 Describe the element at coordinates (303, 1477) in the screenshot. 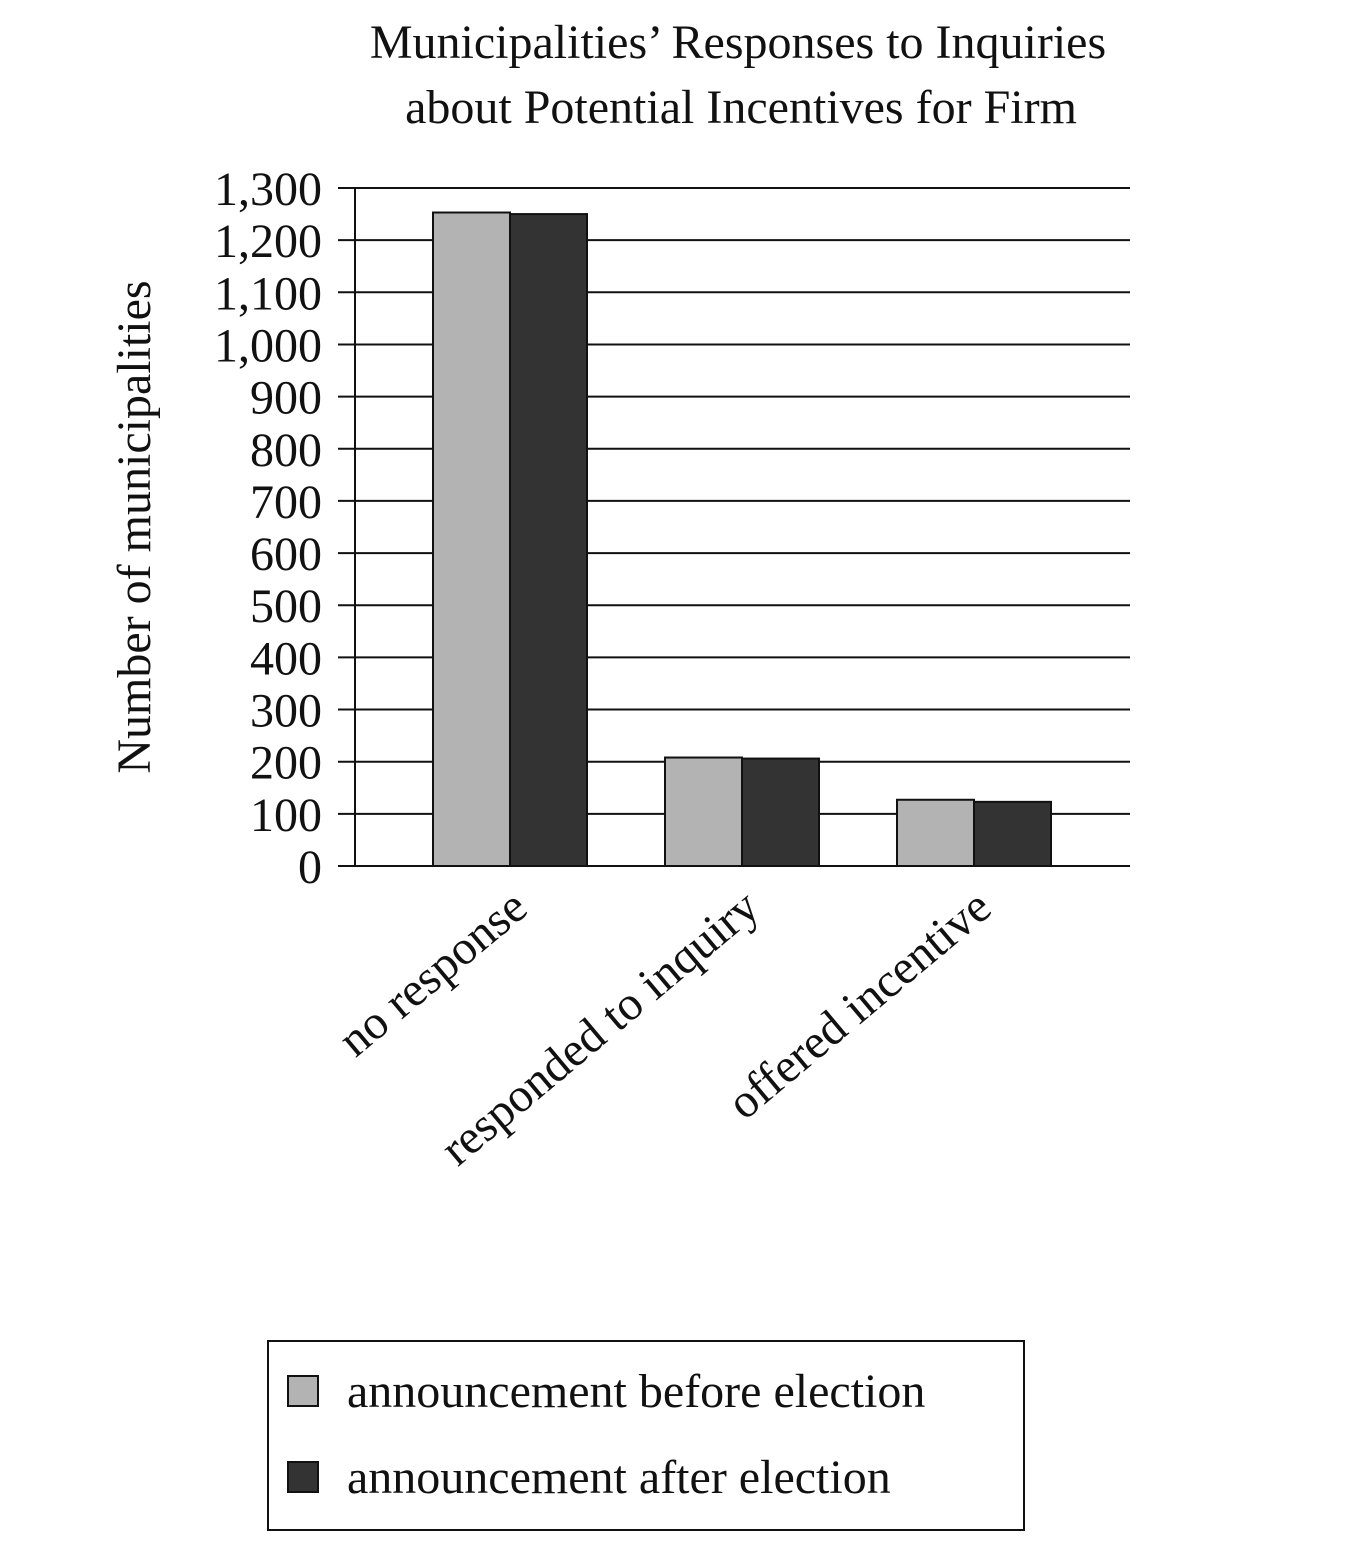

I see `legend-swatch-after` at that location.